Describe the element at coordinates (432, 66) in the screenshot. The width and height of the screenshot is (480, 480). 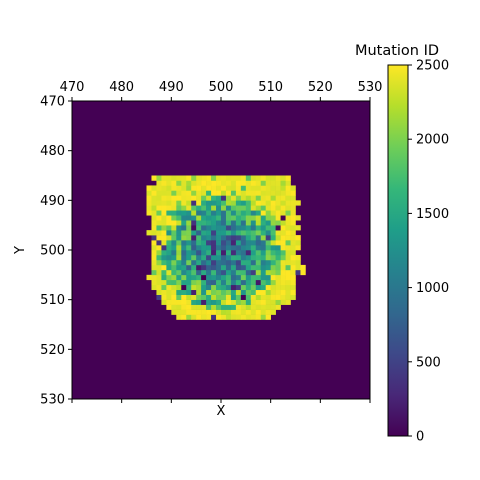
I see `colorbar-tick-label: 2500` at that location.